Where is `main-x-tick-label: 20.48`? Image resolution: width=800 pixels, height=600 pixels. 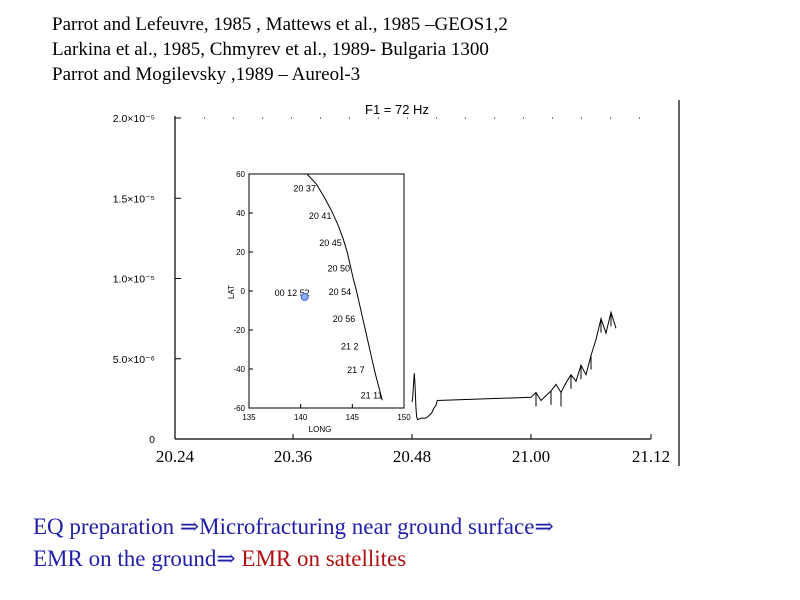
main-x-tick-label: 20.48 is located at coordinates (412, 456).